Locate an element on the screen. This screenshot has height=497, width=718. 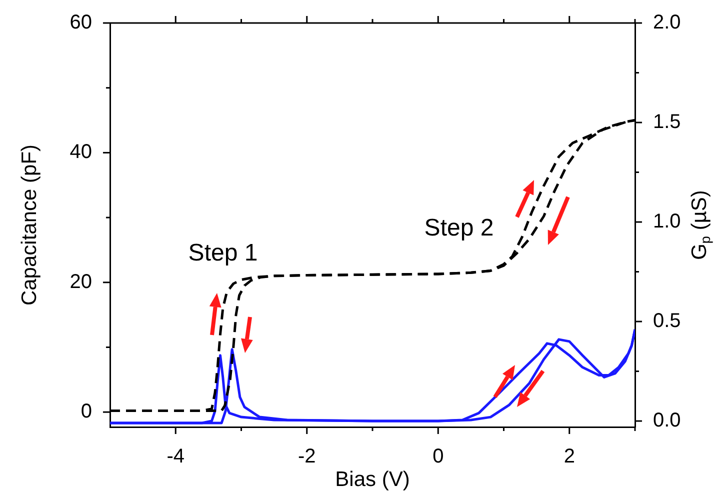
y-tick-label: 40 is located at coordinates (81, 152).